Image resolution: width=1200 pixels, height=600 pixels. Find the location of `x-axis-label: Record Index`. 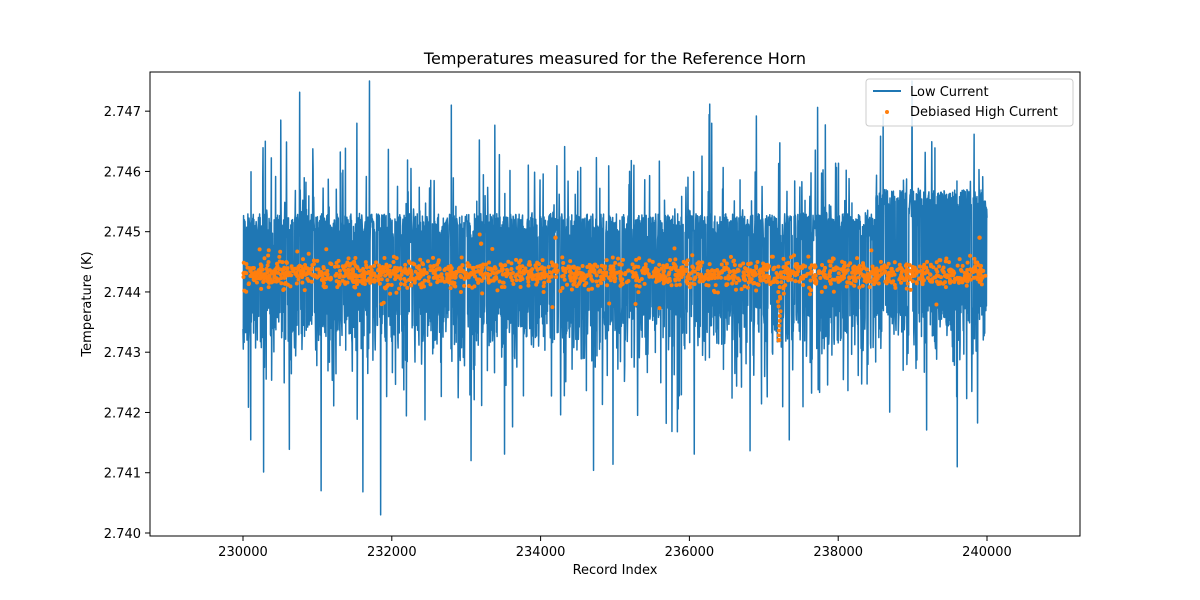

x-axis-label: Record Index is located at coordinates (615, 570).